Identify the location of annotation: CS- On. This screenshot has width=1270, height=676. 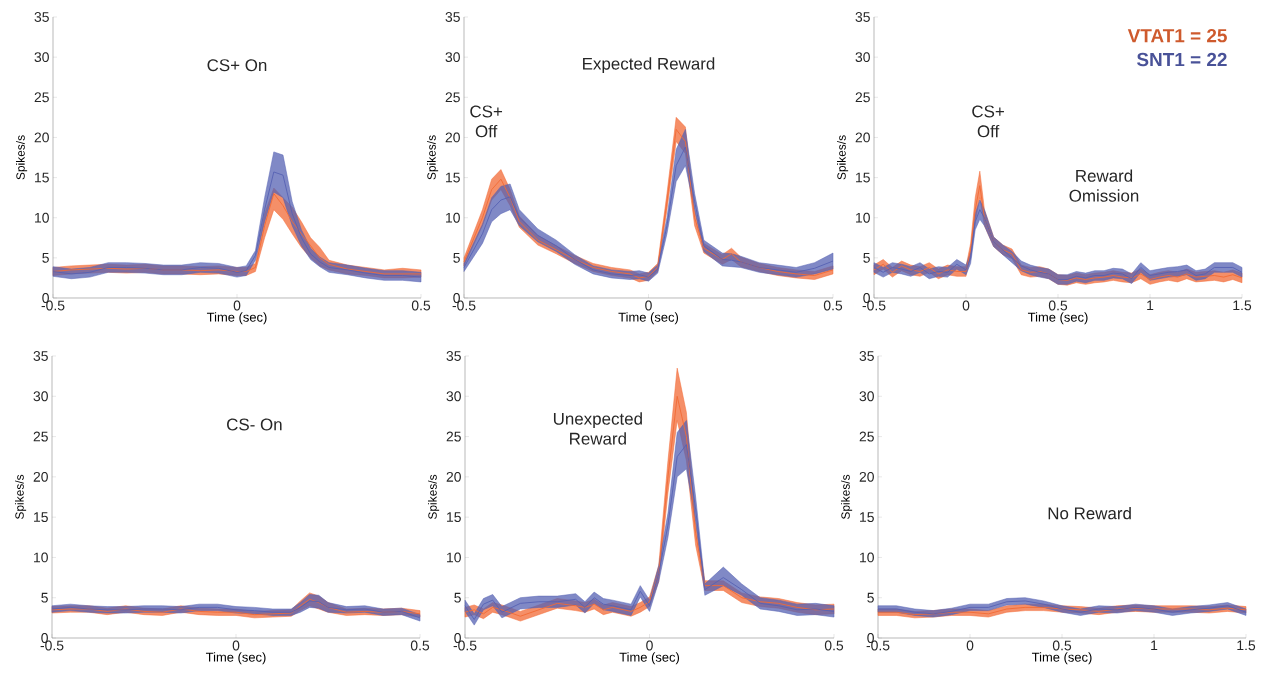
(254, 424).